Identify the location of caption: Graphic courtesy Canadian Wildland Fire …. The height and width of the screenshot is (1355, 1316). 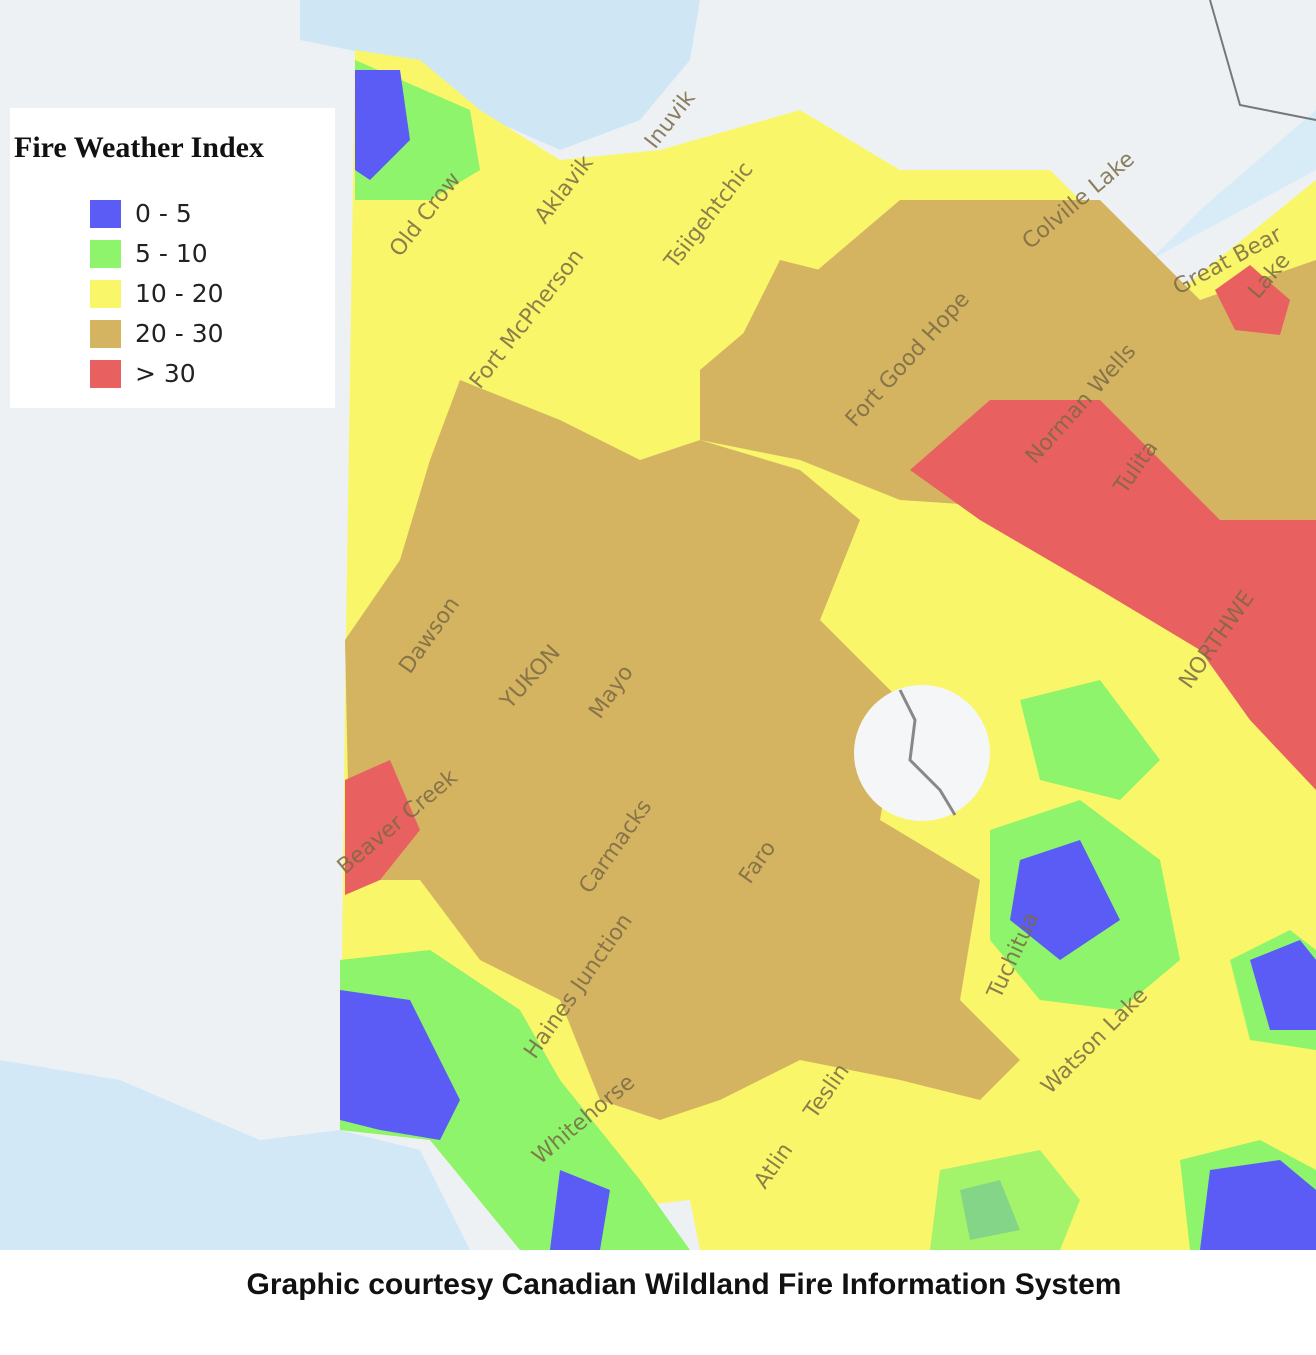
(684, 1284).